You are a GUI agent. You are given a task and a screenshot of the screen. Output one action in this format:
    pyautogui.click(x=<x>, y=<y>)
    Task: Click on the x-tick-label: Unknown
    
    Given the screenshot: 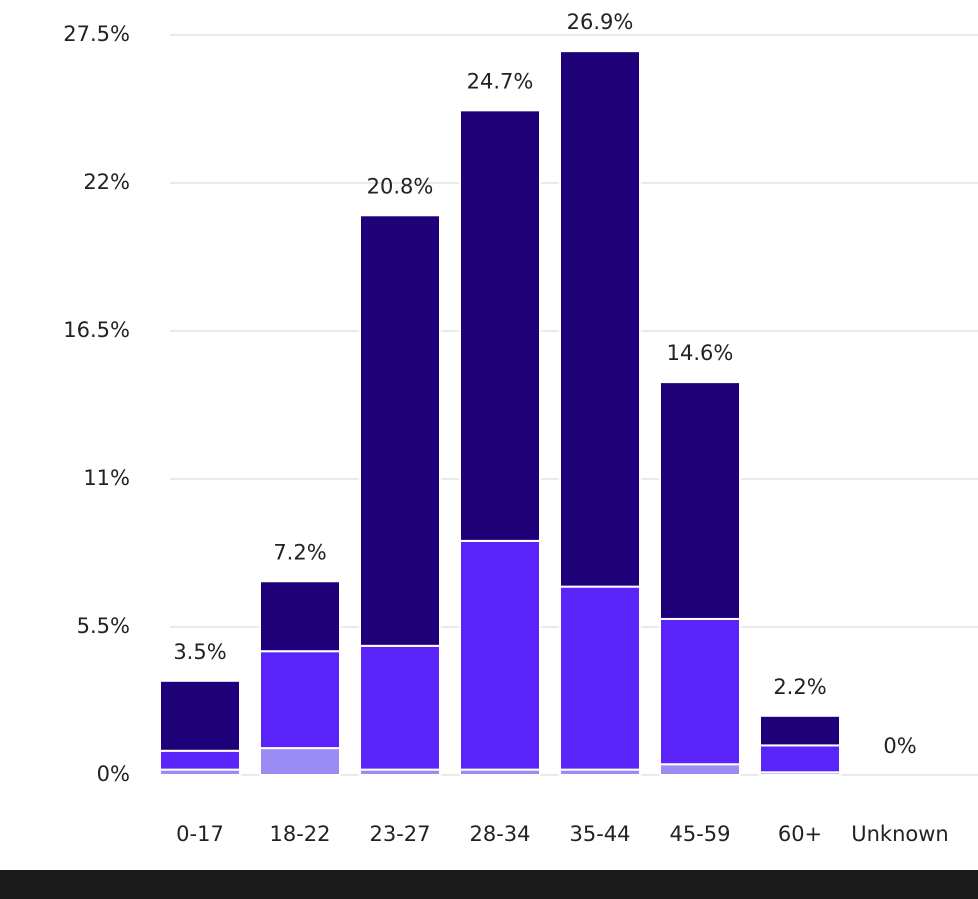 What is the action you would take?
    pyautogui.click(x=899, y=834)
    